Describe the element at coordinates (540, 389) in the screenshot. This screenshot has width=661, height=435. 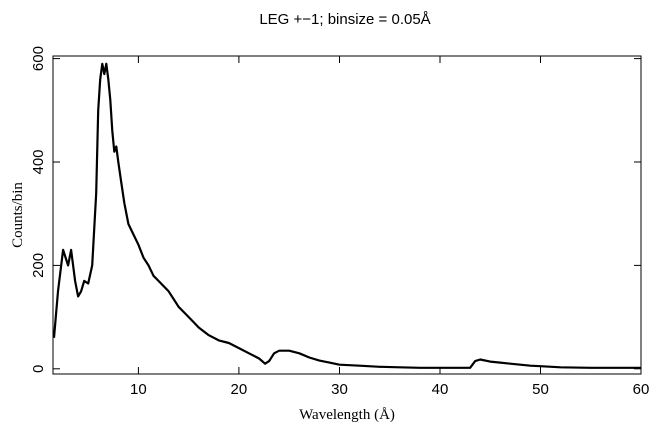
I see `x-tick-label: 50` at that location.